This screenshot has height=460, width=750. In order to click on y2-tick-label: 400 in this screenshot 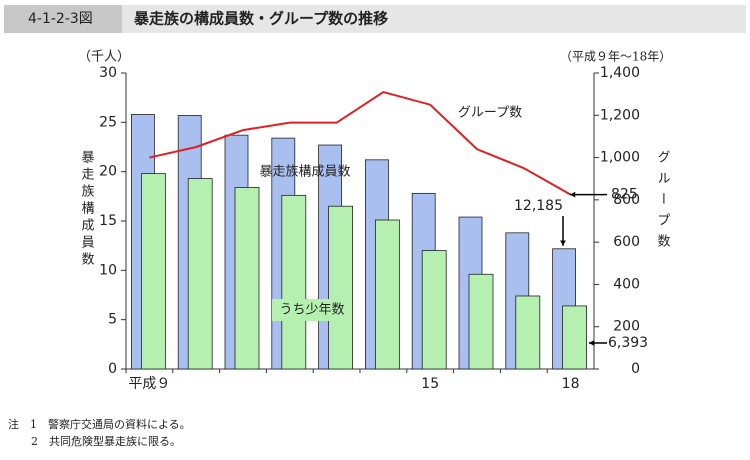, I will do `click(626, 284)`.